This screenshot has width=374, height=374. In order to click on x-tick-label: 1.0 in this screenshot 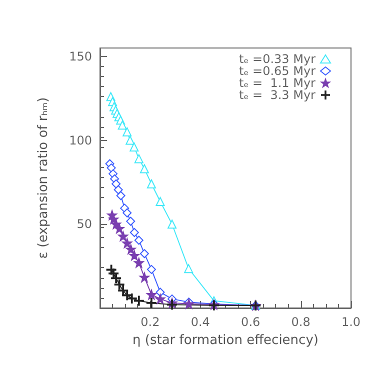, I will do `click(351, 322)`.